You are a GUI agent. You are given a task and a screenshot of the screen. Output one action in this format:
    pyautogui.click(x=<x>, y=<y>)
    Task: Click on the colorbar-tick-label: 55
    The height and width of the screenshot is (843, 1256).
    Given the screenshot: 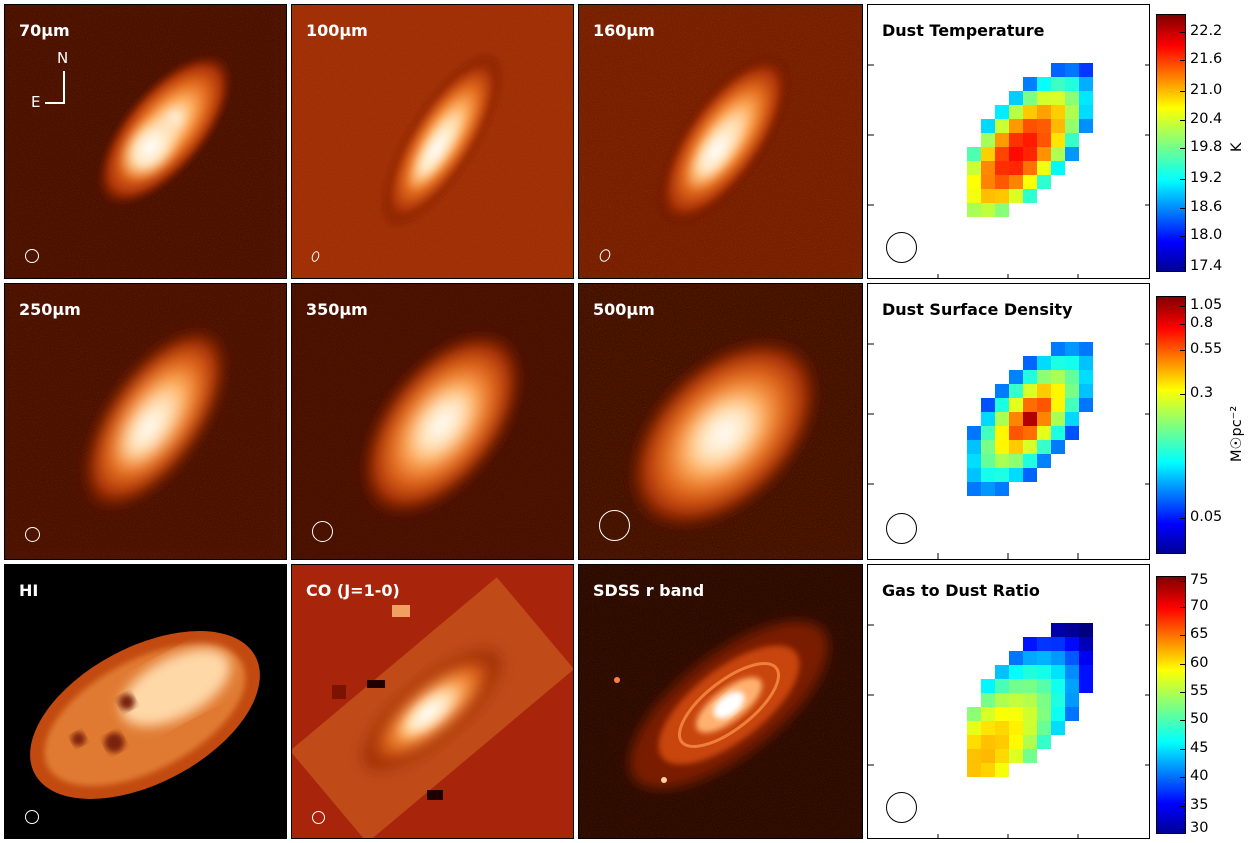 What is the action you would take?
    pyautogui.click(x=1199, y=691)
    